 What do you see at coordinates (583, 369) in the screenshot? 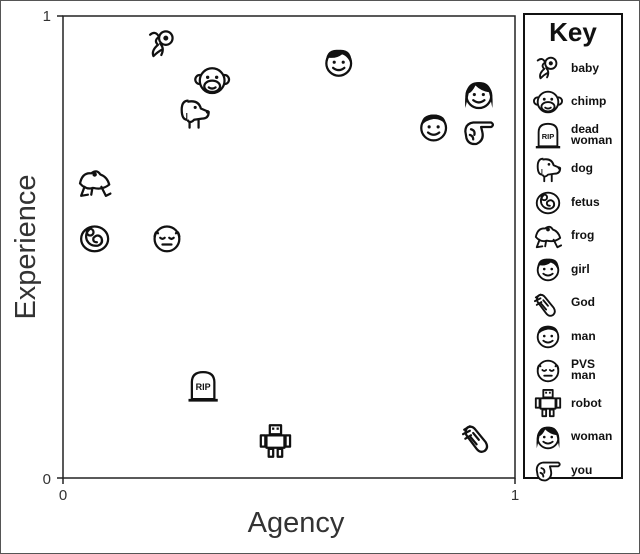
I see `legend-label: PVS man` at bounding box center [583, 369].